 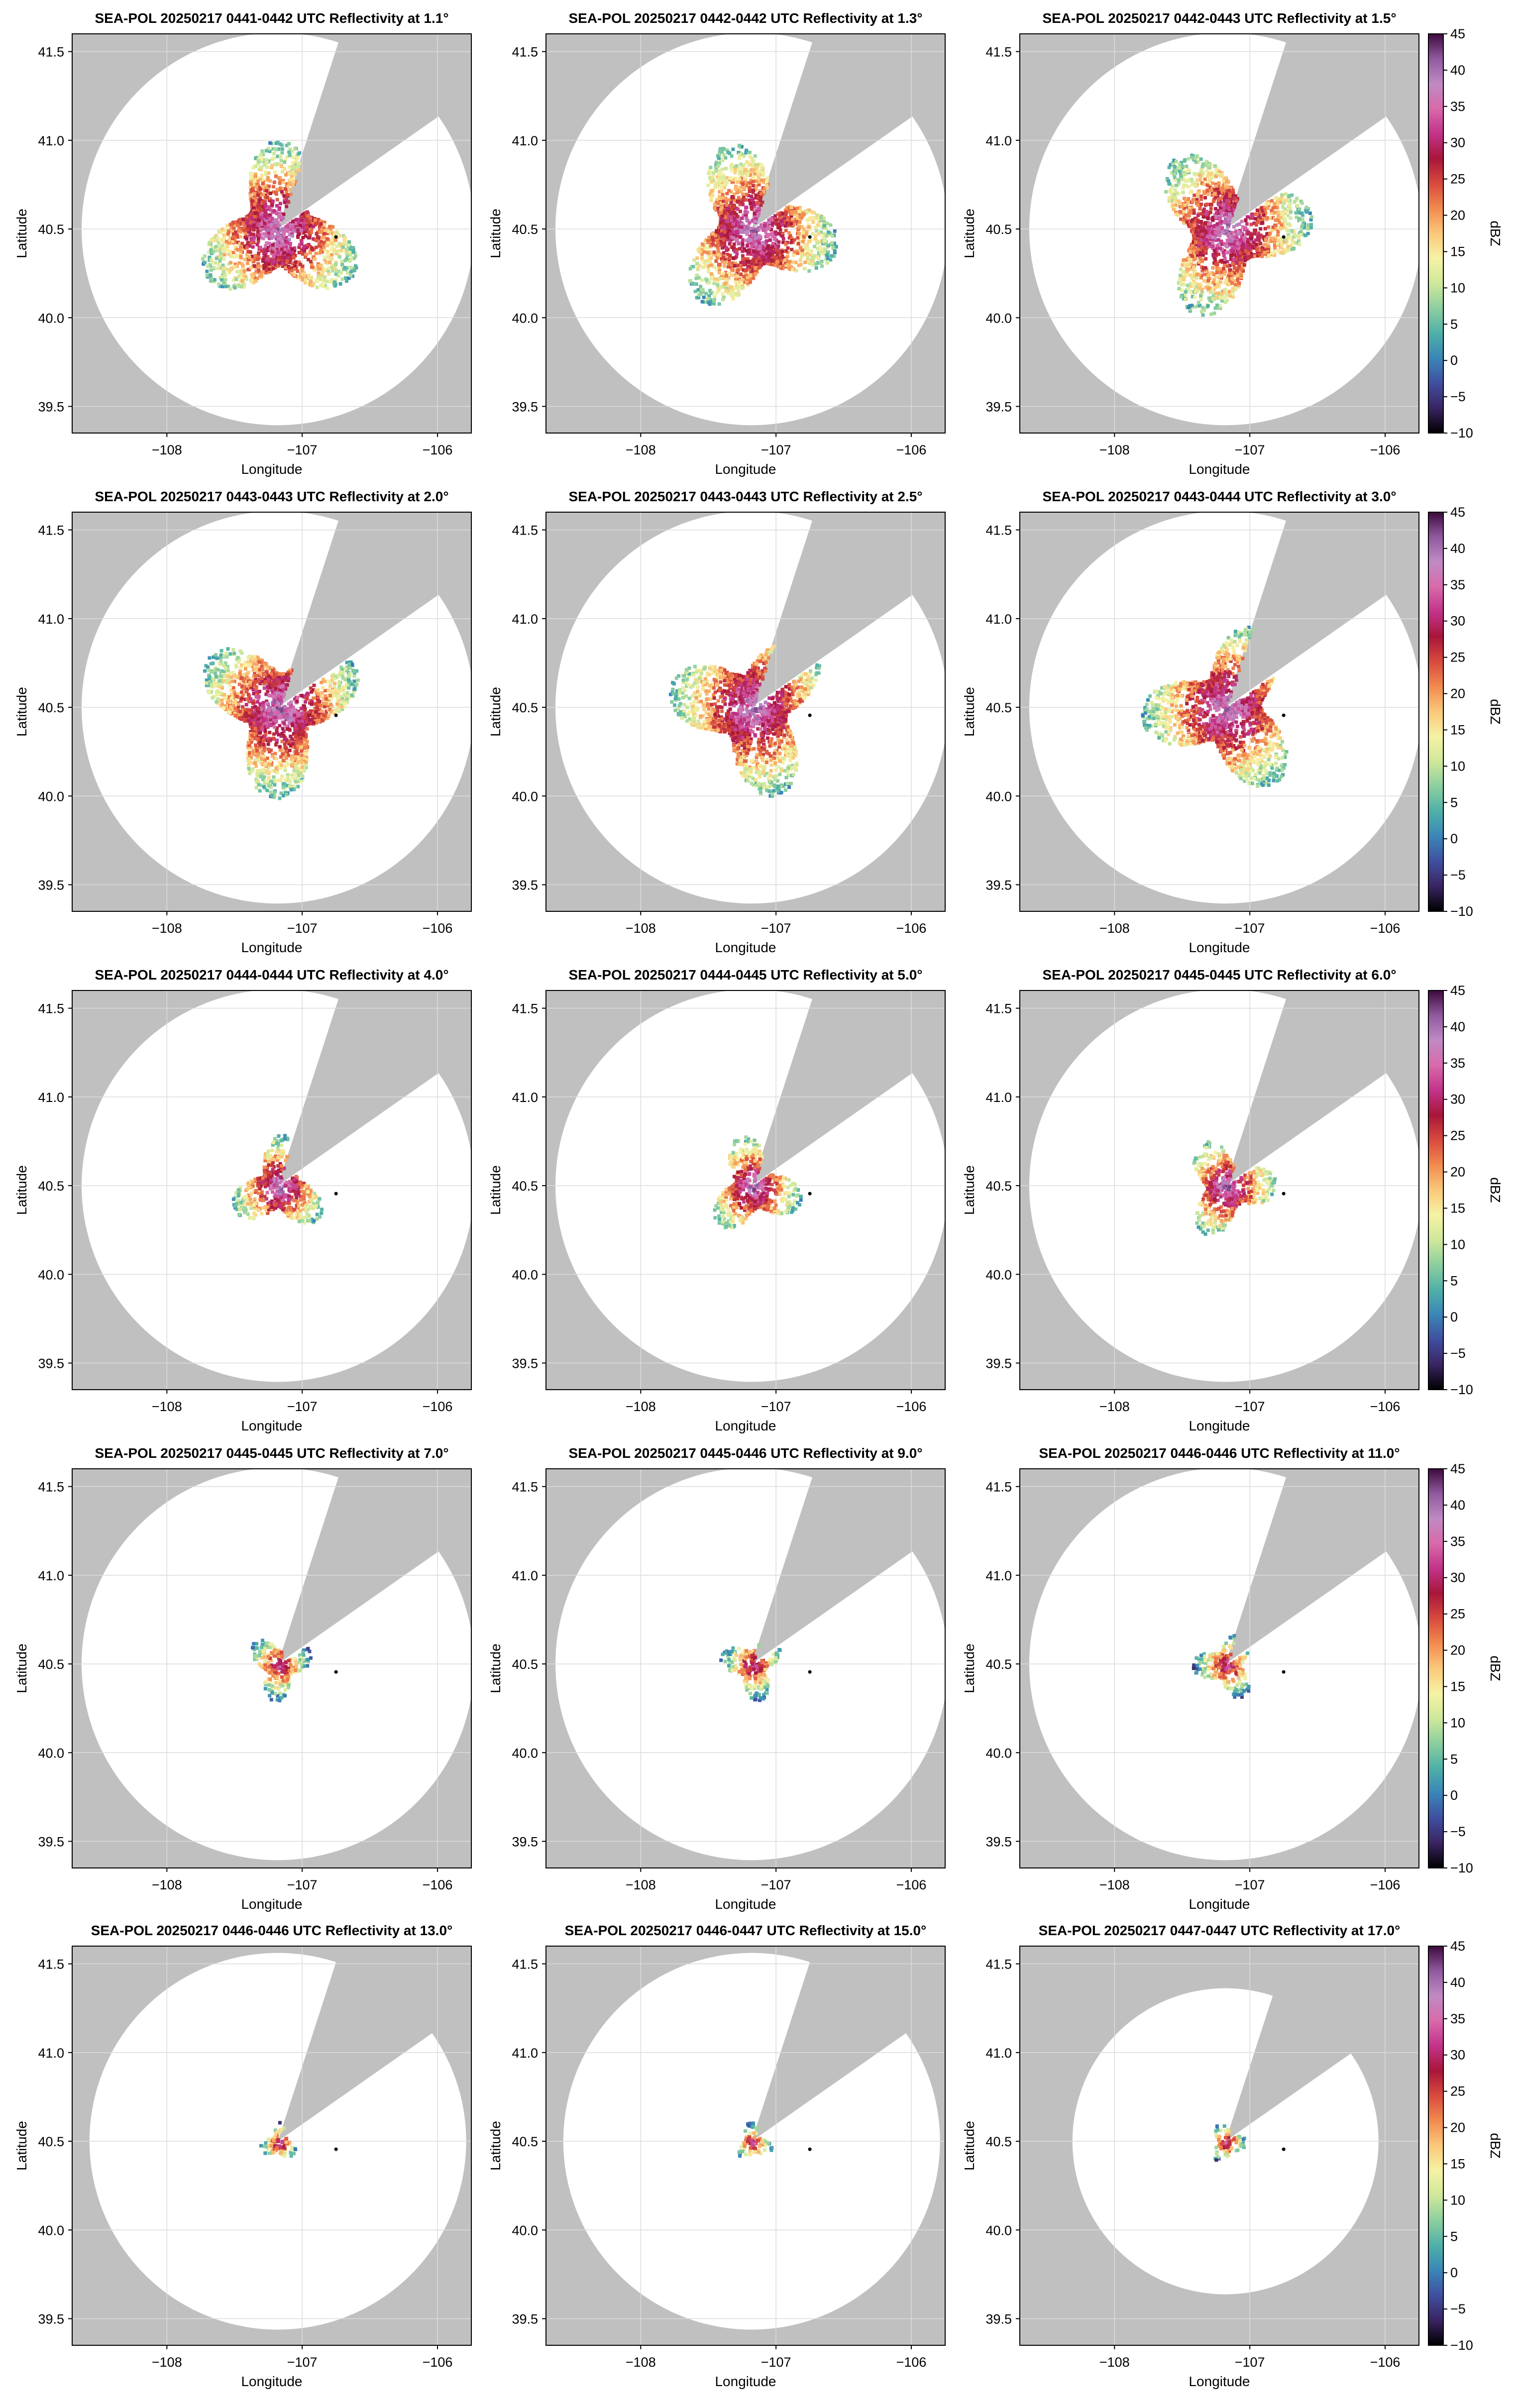 I want to click on colorbar-tick-label: 15, so click(x=1458, y=729).